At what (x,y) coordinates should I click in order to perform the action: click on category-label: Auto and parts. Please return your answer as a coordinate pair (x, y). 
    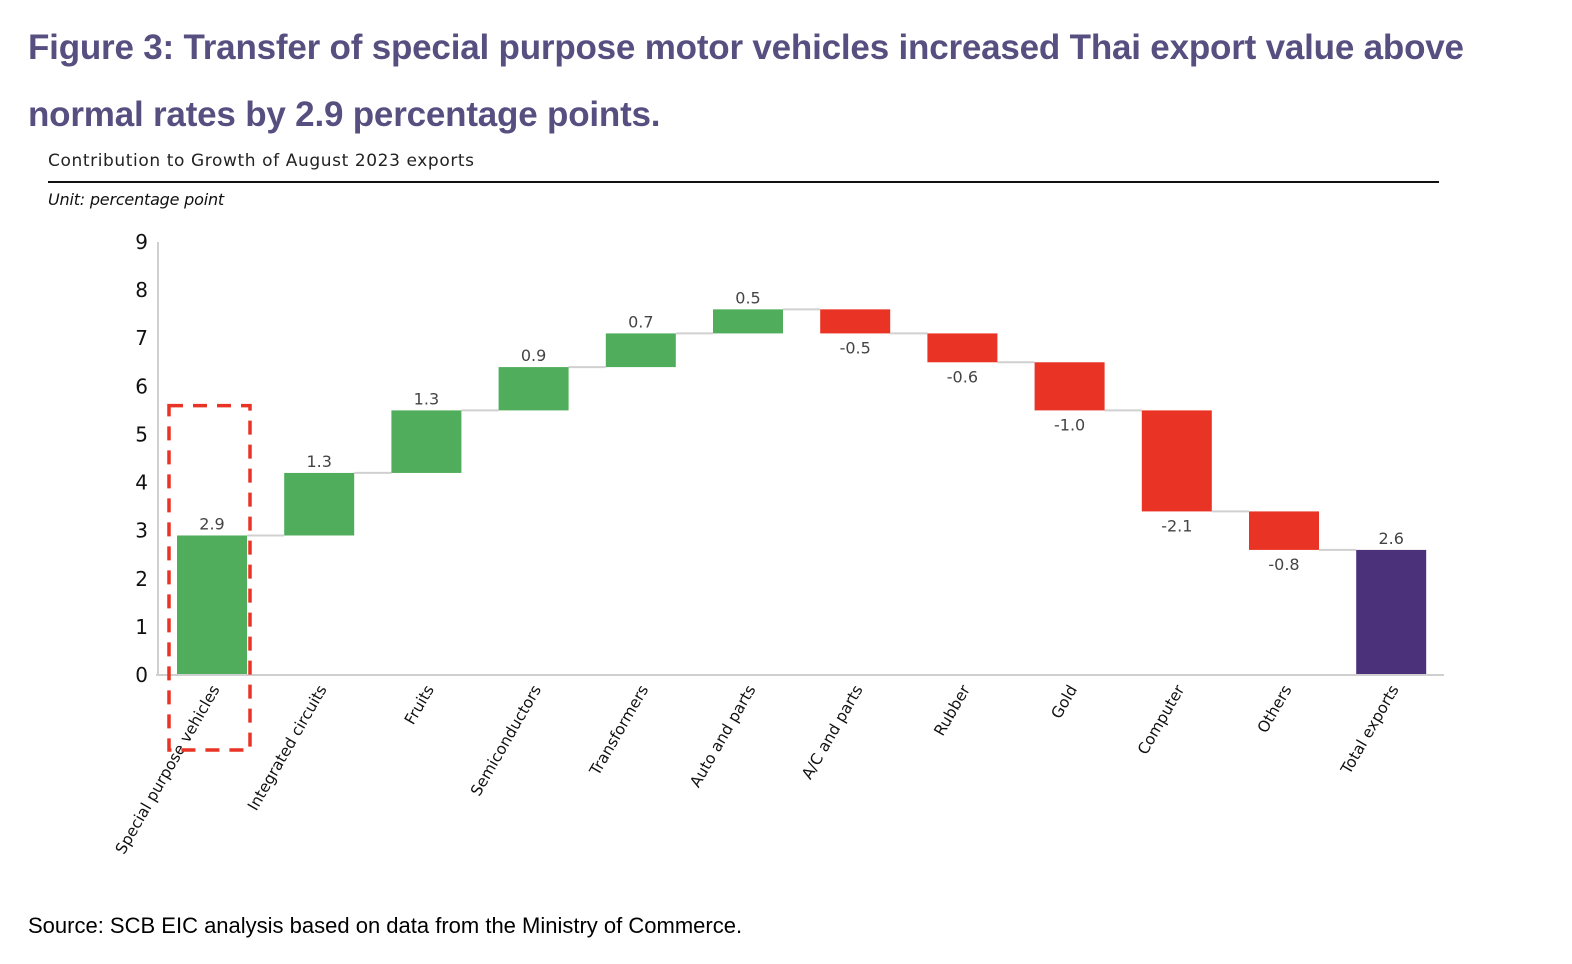
    Looking at the image, I should click on (722, 736).